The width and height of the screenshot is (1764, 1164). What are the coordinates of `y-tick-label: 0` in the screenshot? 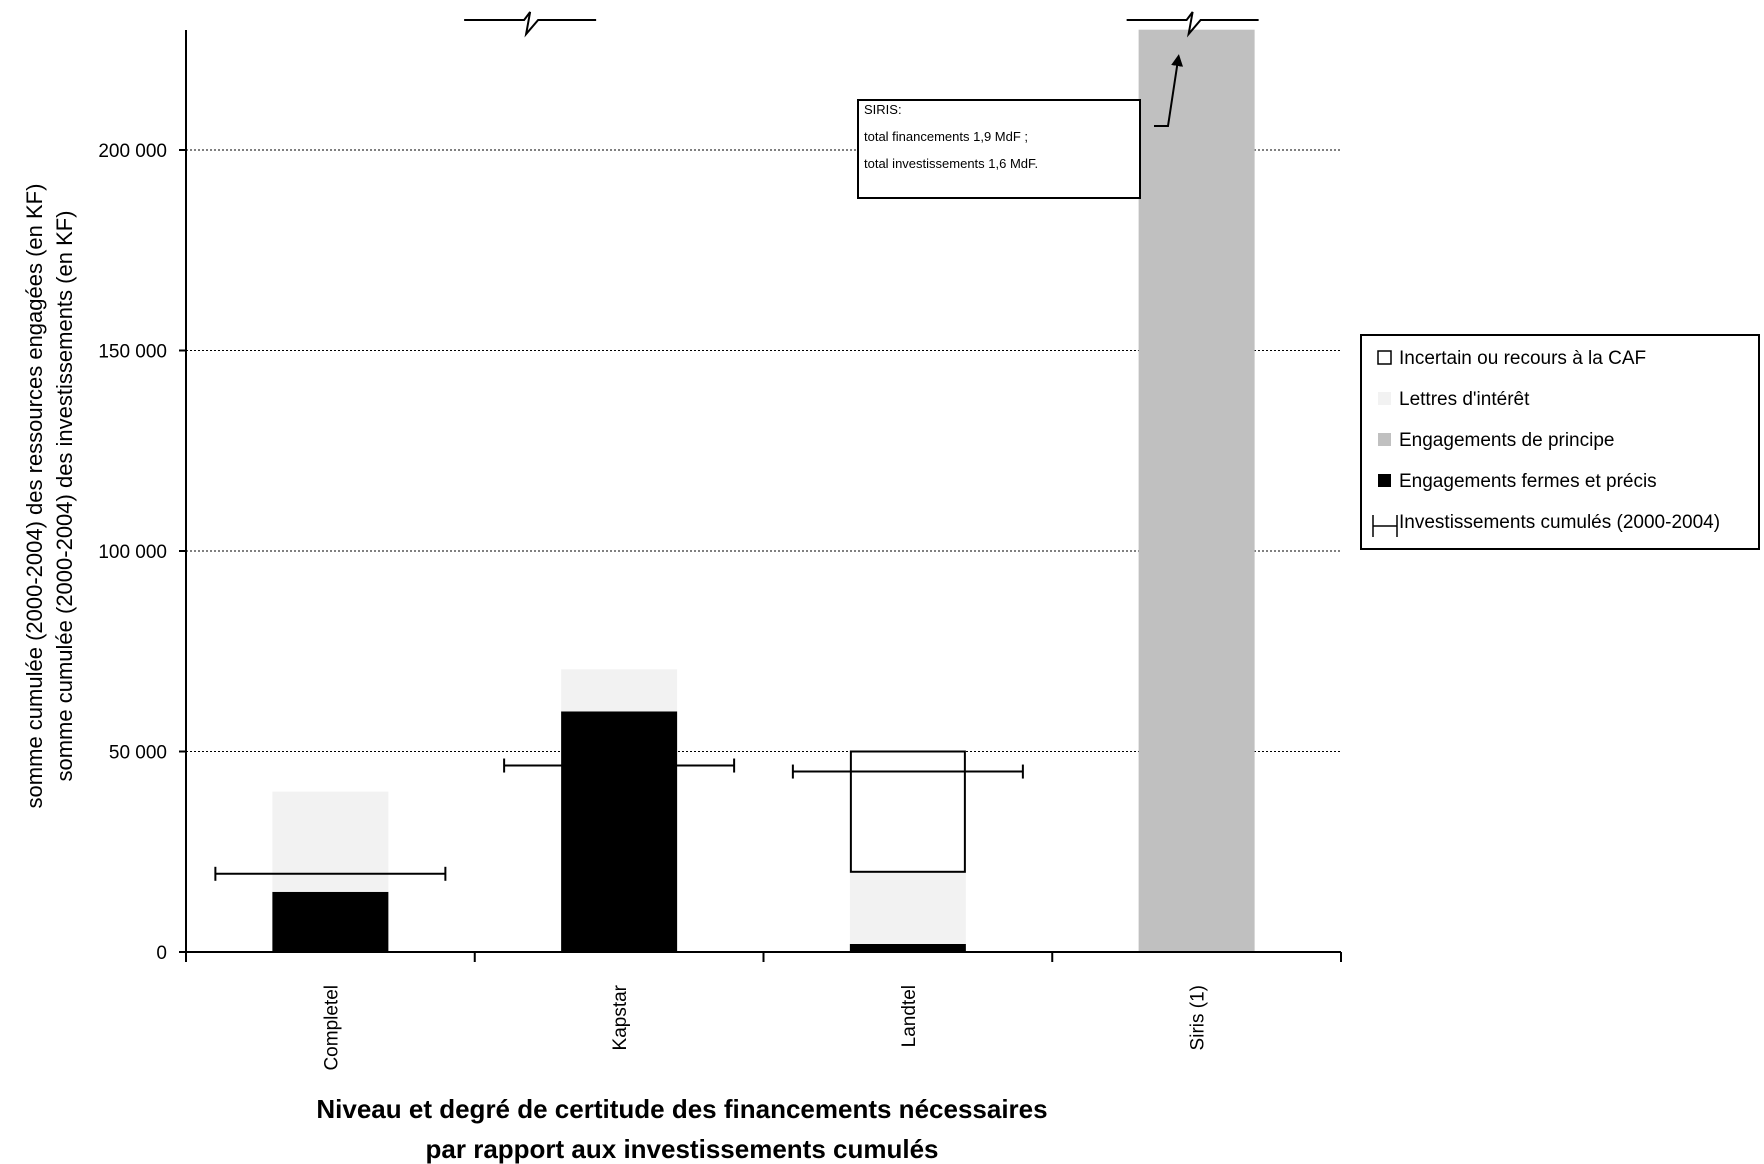 It's located at (161, 953).